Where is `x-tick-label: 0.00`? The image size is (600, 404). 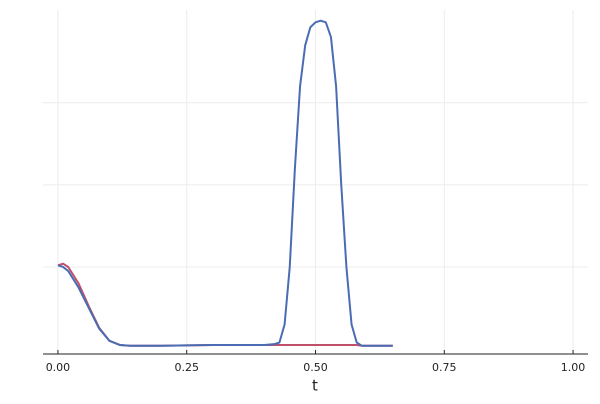
x-tick-label: 0.00 is located at coordinates (58, 367).